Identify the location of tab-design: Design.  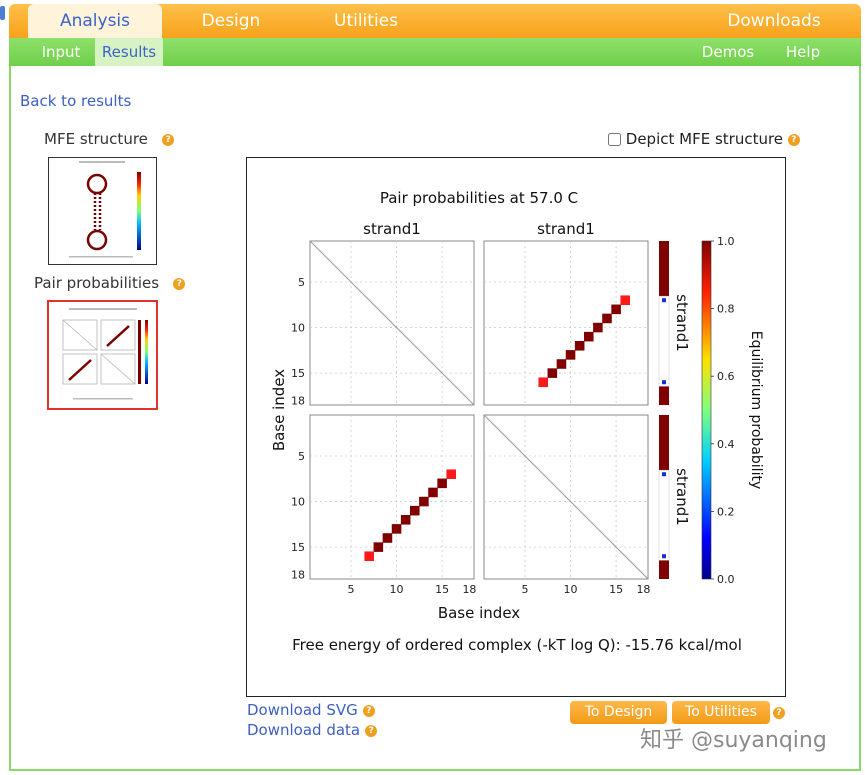
(231, 21).